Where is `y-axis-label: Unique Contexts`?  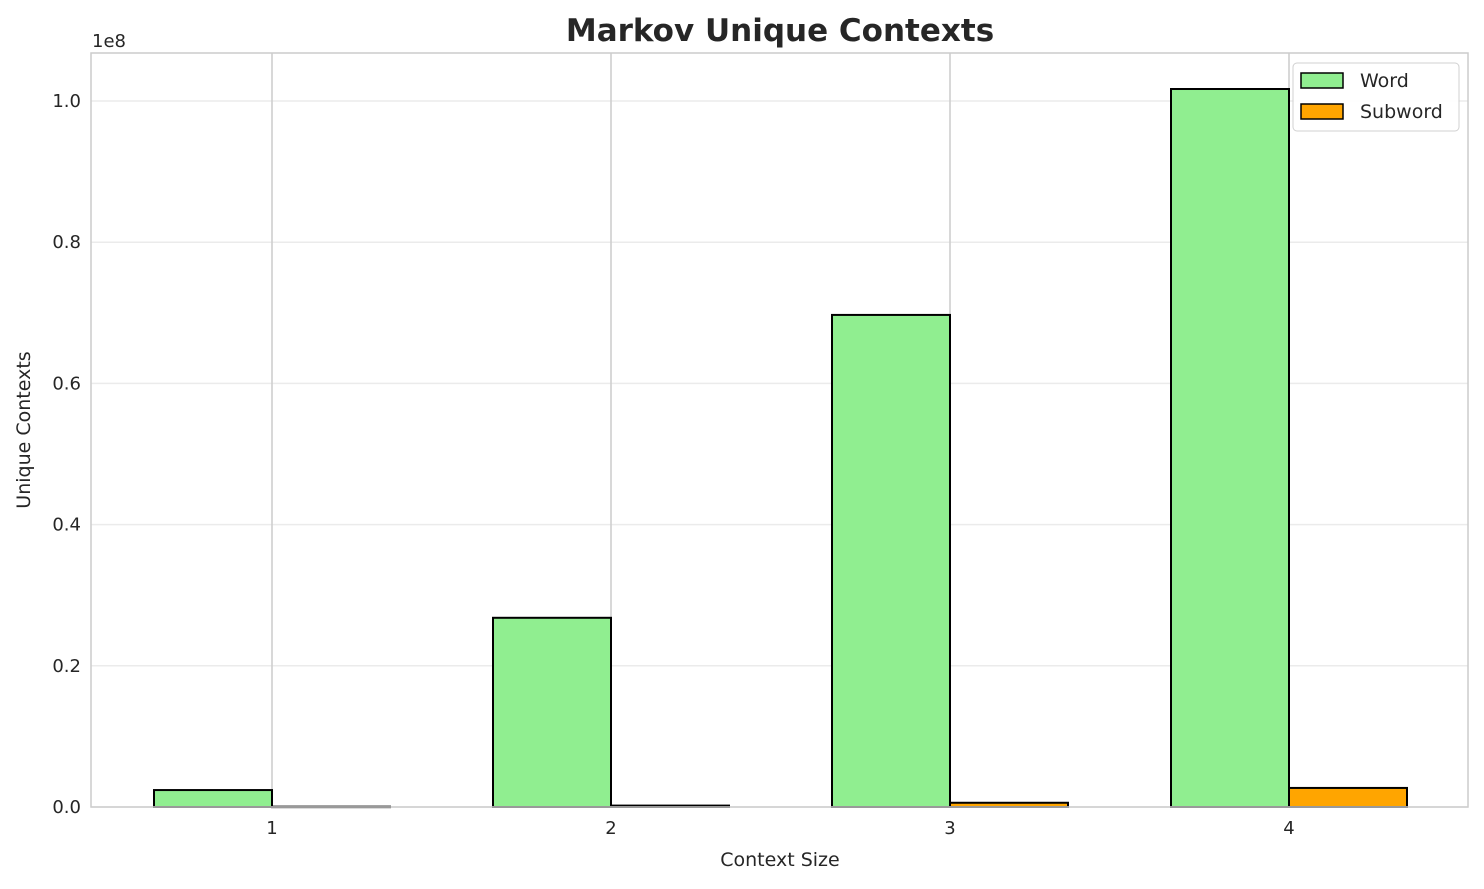
y-axis-label: Unique Contexts is located at coordinates (24, 429).